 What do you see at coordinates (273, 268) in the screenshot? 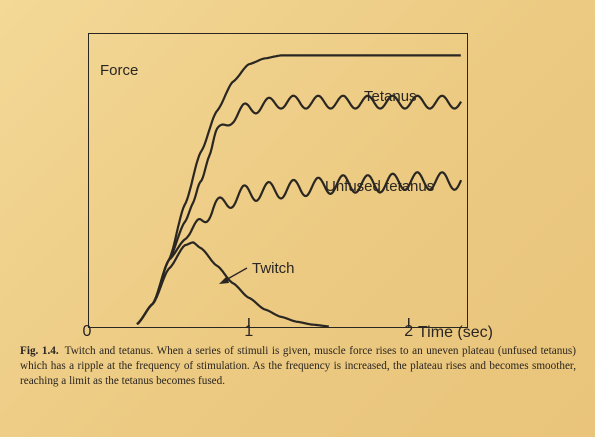
I see `twitch-label: Twitch` at bounding box center [273, 268].